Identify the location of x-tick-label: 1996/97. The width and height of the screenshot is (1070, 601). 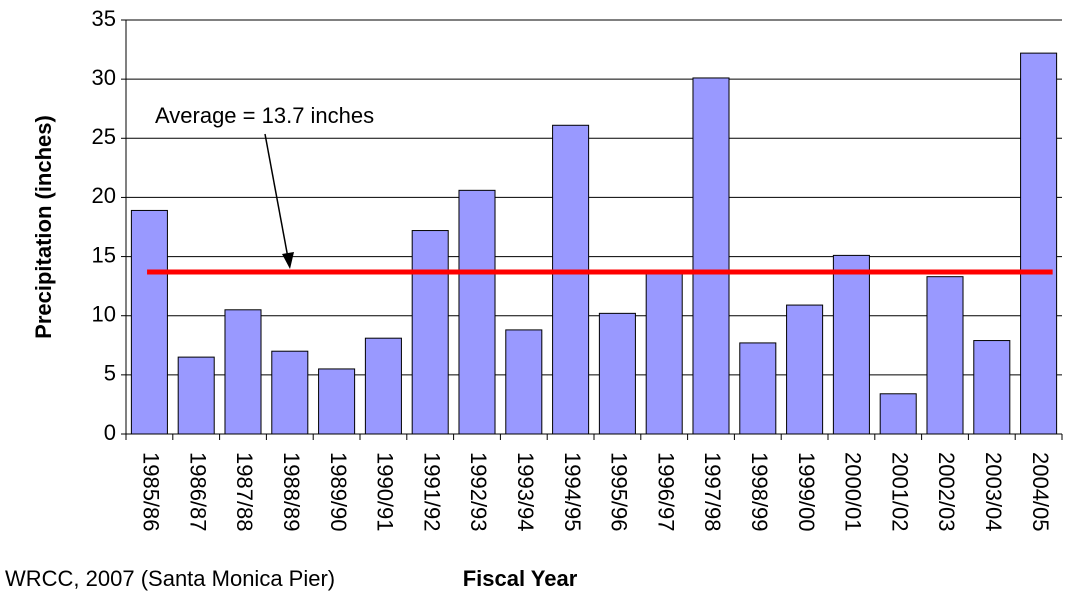
(665, 492).